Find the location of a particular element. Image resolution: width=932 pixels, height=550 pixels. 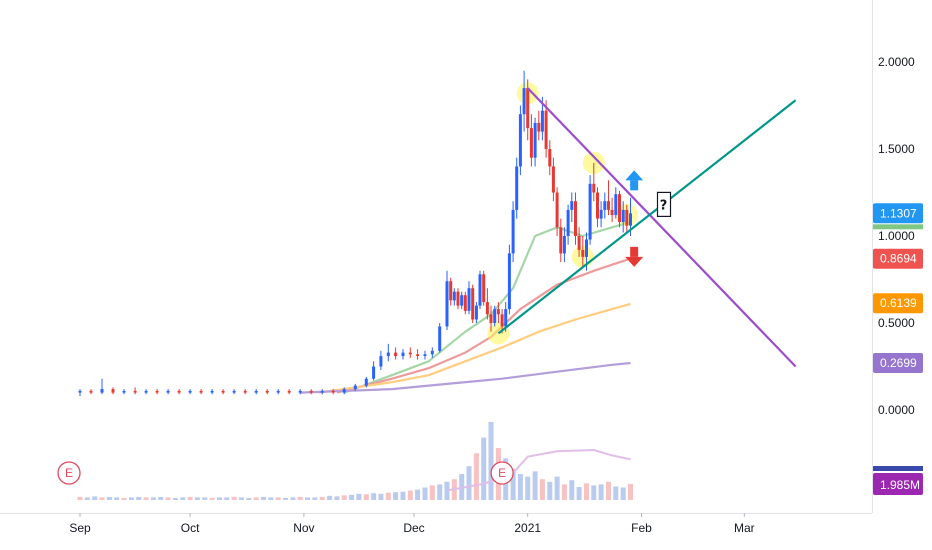

arrows is located at coordinates (634, 218).